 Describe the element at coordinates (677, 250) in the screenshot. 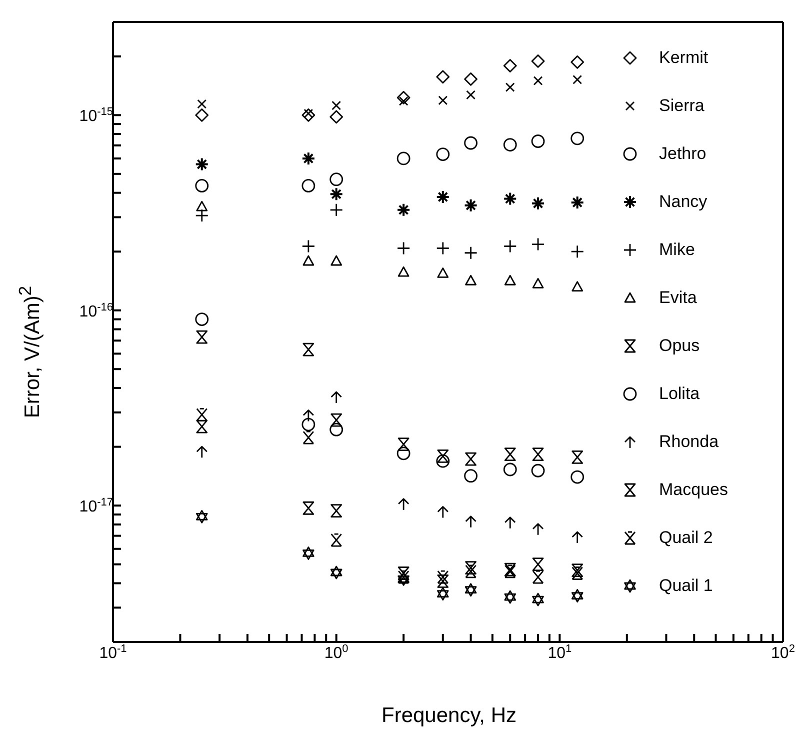

I see `legend-label: Mike` at that location.